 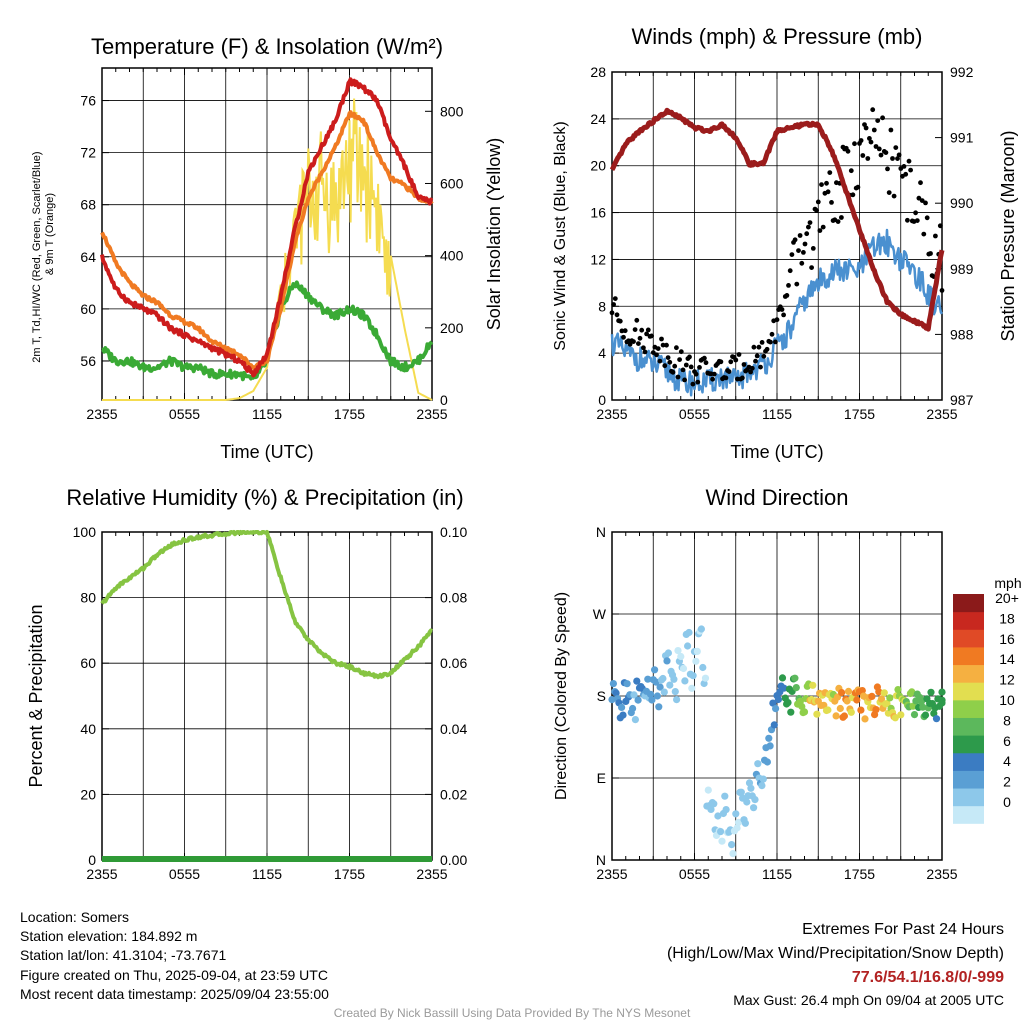 I want to click on y-tick-label: 40, so click(x=88, y=729).